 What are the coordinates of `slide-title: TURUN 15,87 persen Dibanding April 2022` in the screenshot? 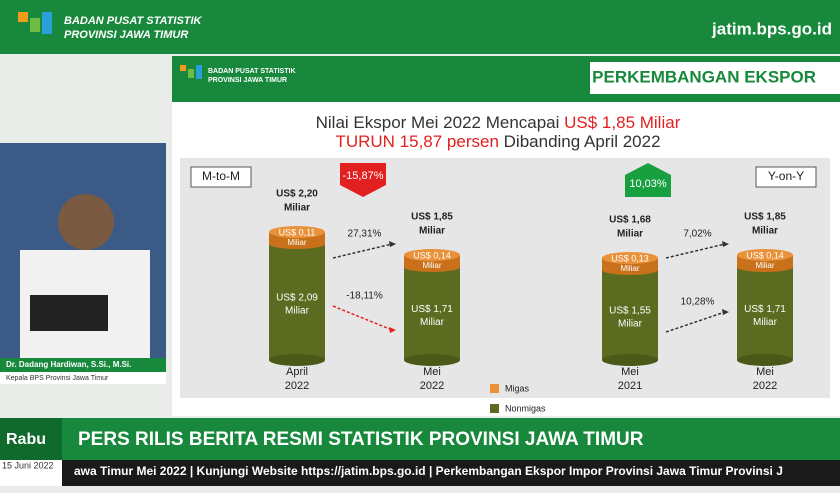 It's located at (497, 141).